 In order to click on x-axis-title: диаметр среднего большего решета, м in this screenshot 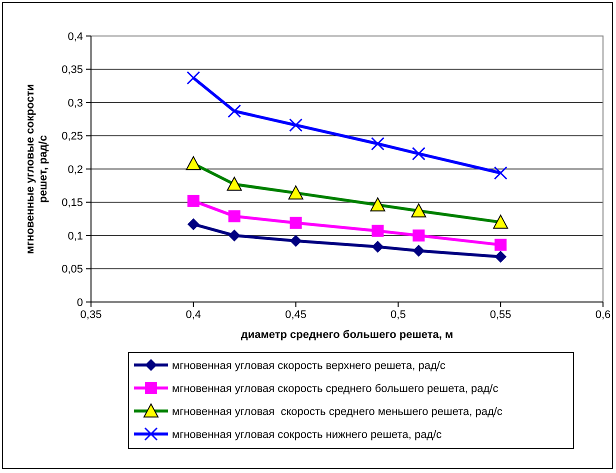, I will do `click(347, 335)`.